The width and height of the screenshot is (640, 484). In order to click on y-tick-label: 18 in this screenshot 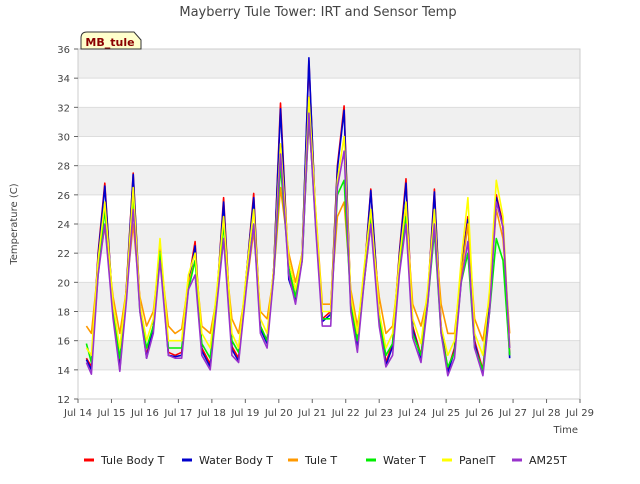, I will do `click(63, 313)`.